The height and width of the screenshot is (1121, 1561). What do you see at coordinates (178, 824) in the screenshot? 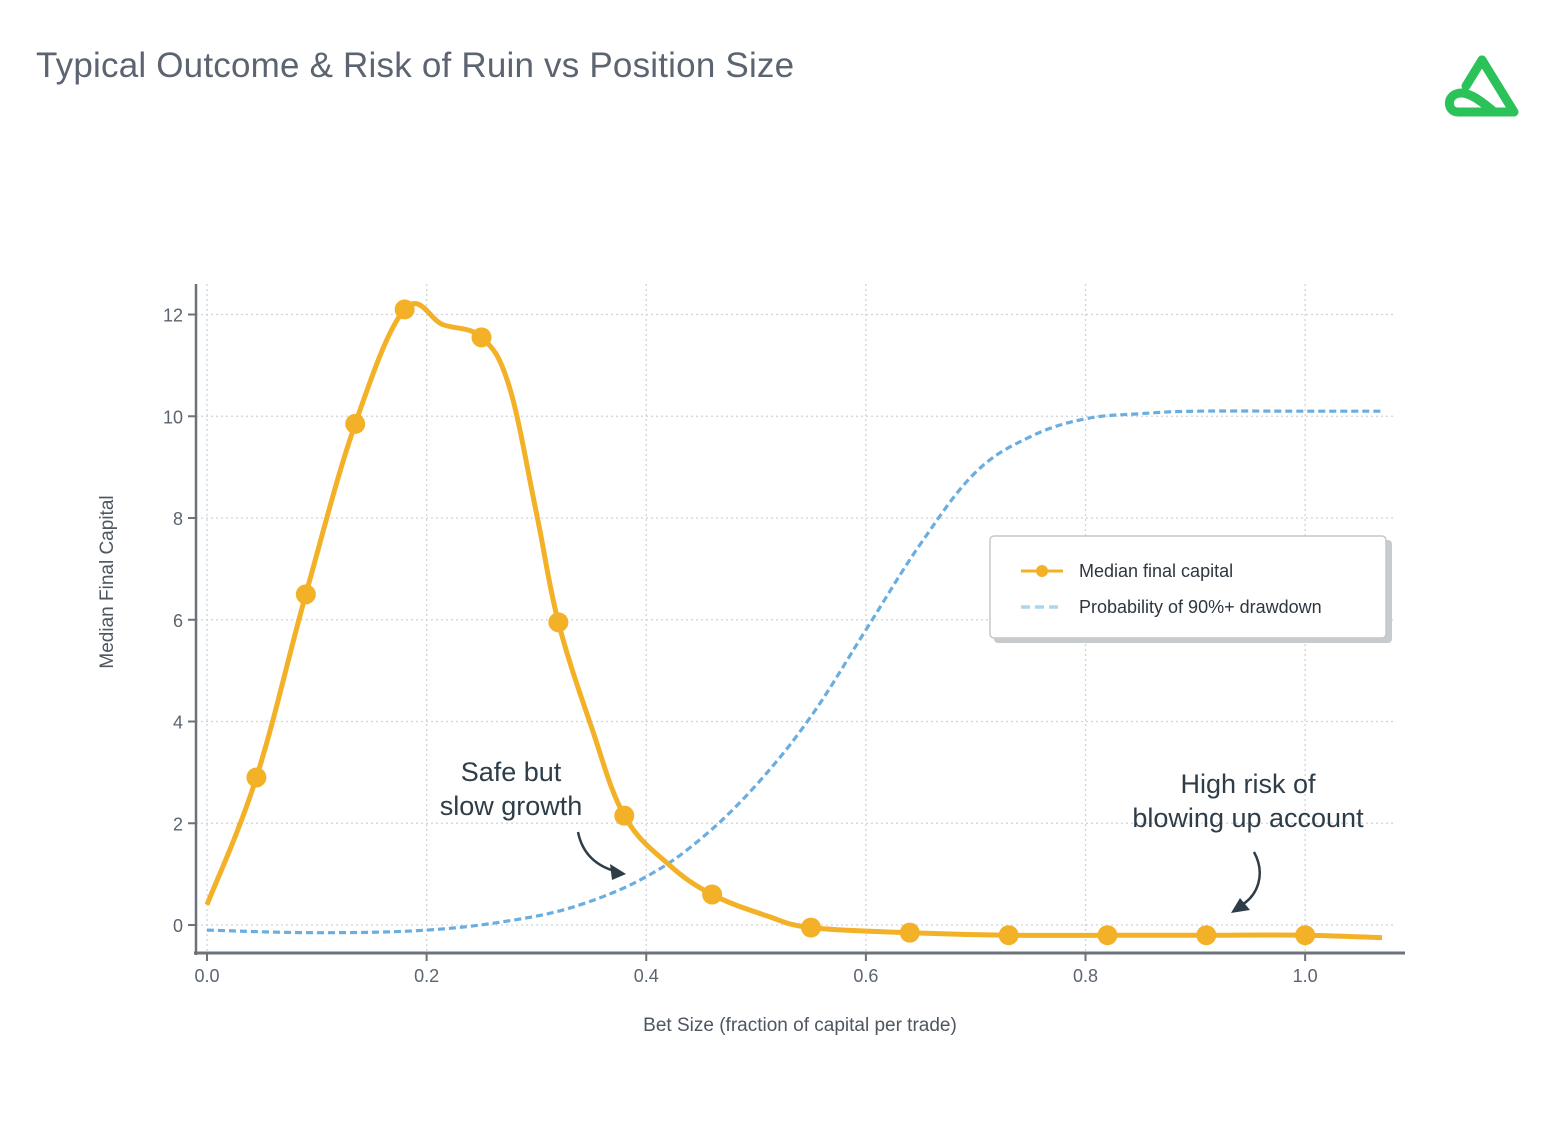
I see `y-tick-label: 2` at bounding box center [178, 824].